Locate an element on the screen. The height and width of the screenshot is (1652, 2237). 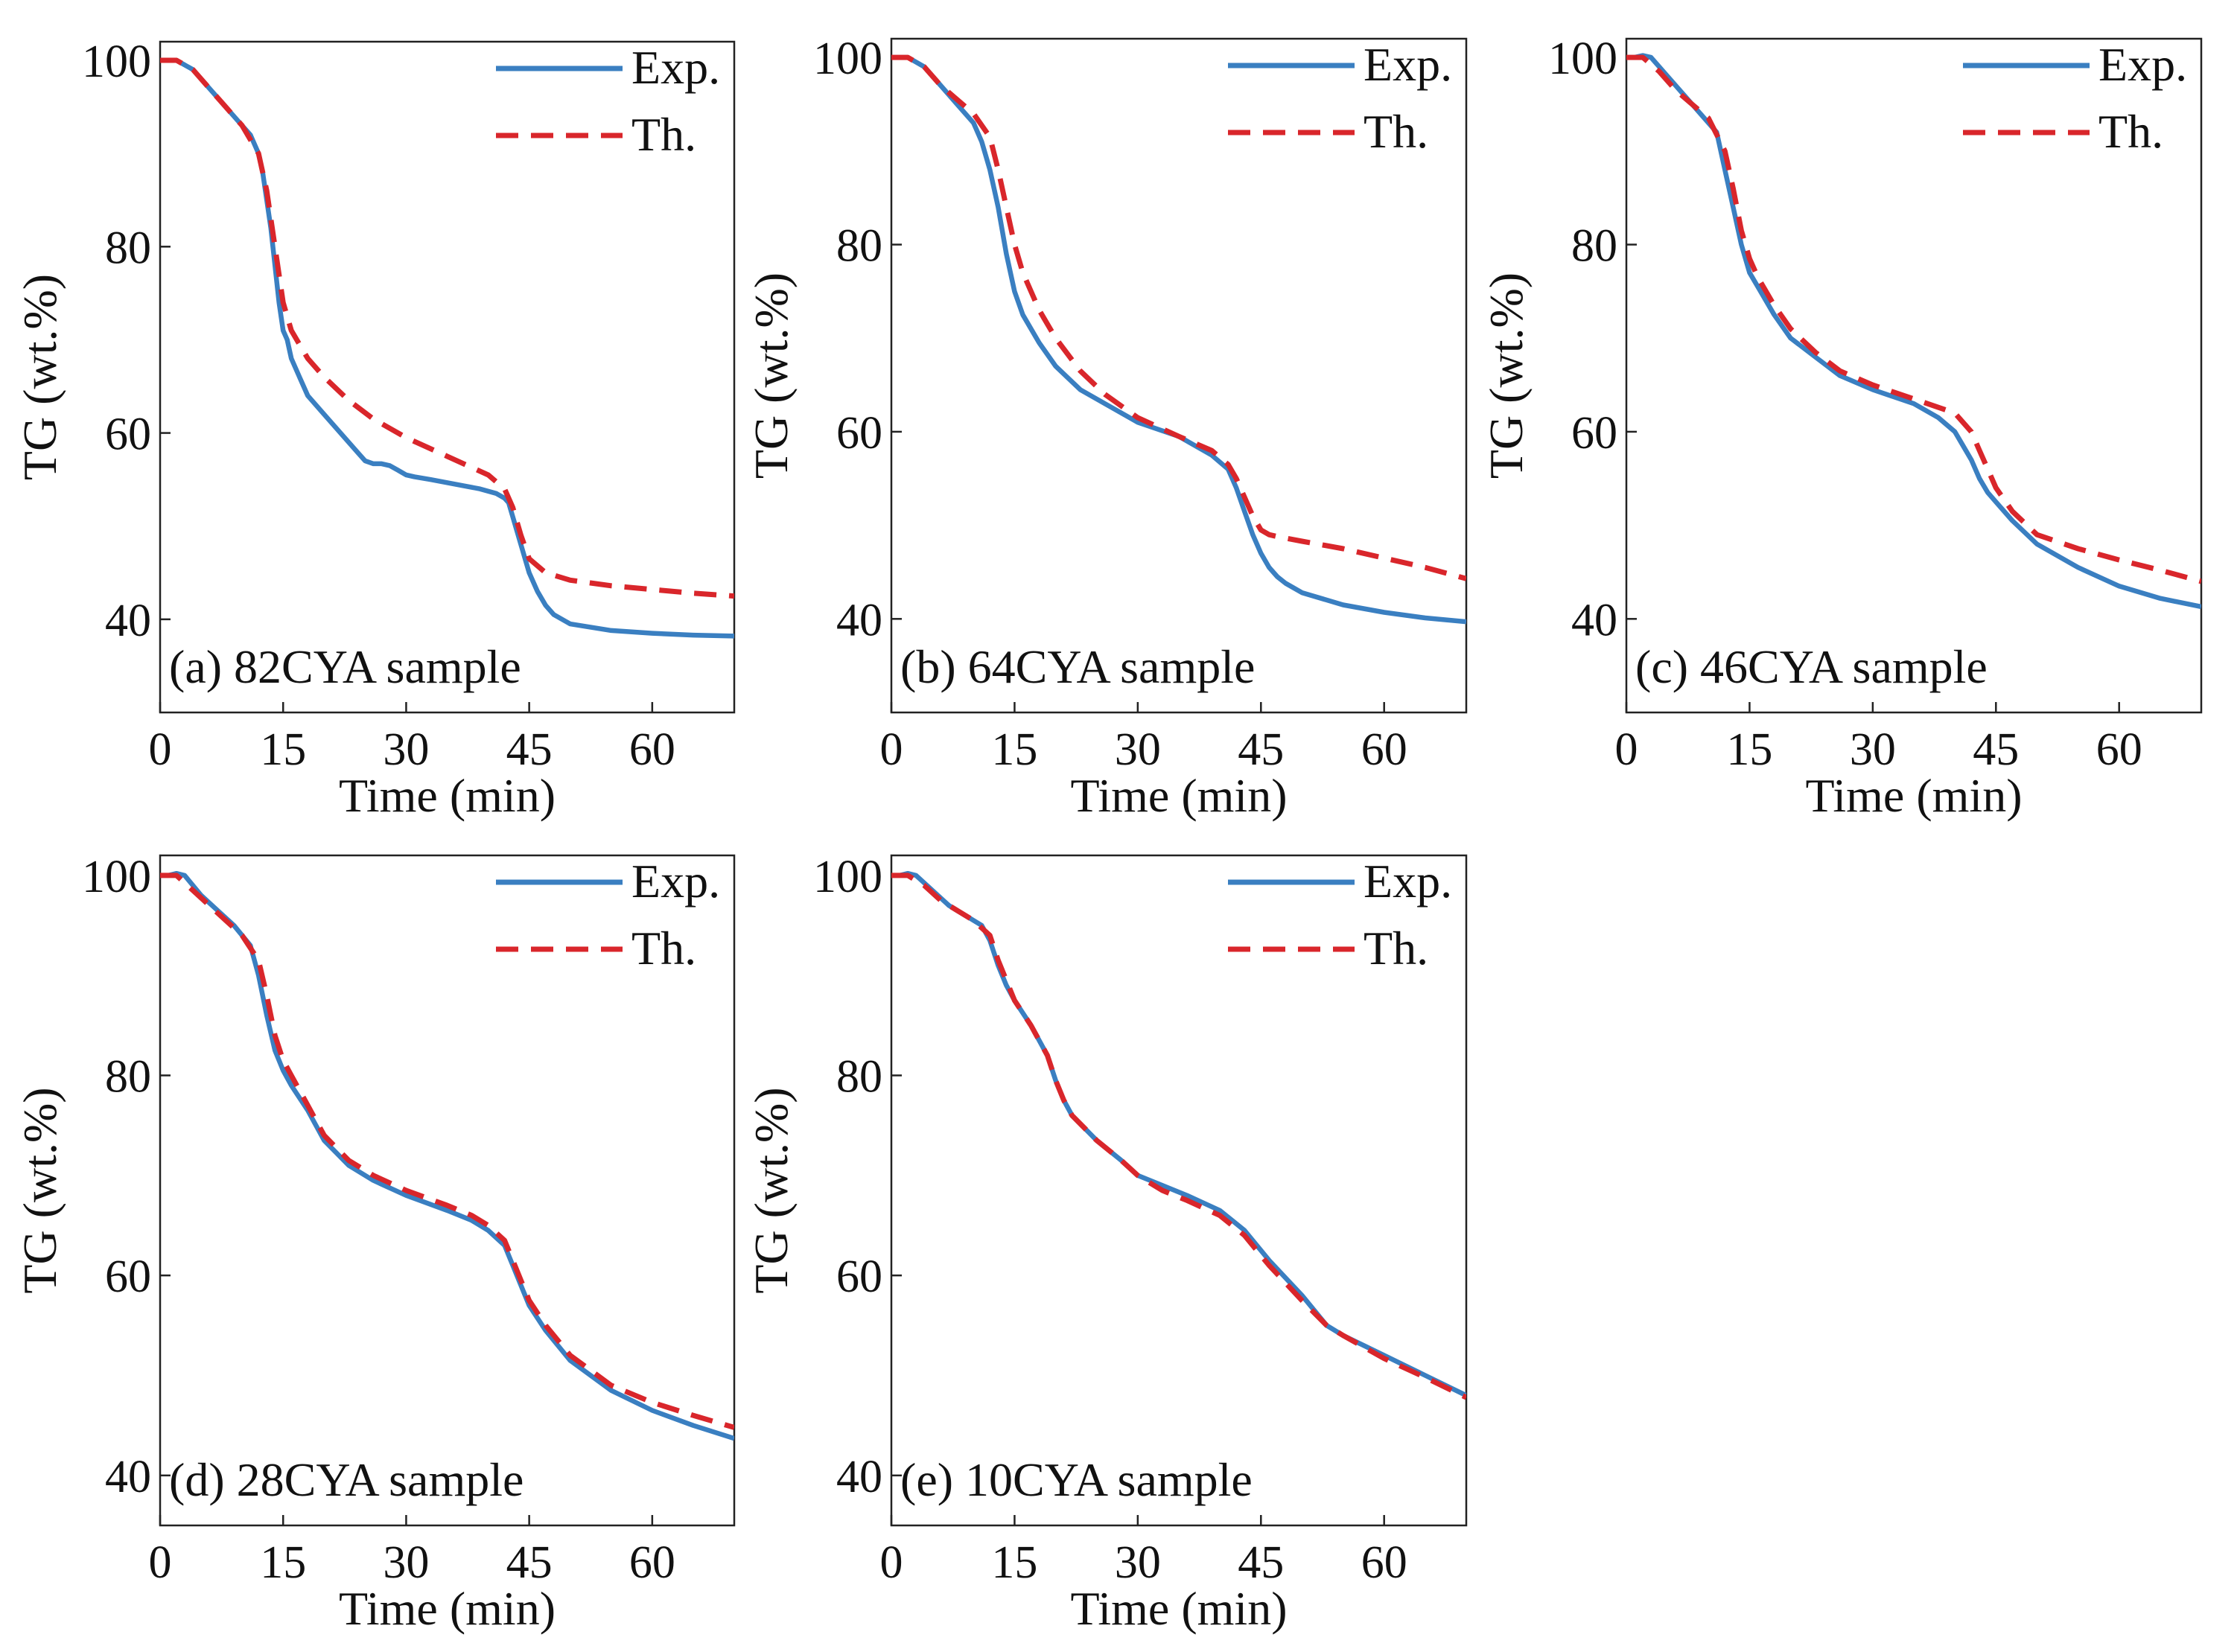
panel-label: (e) 10CYA sample is located at coordinates (1076, 1479).